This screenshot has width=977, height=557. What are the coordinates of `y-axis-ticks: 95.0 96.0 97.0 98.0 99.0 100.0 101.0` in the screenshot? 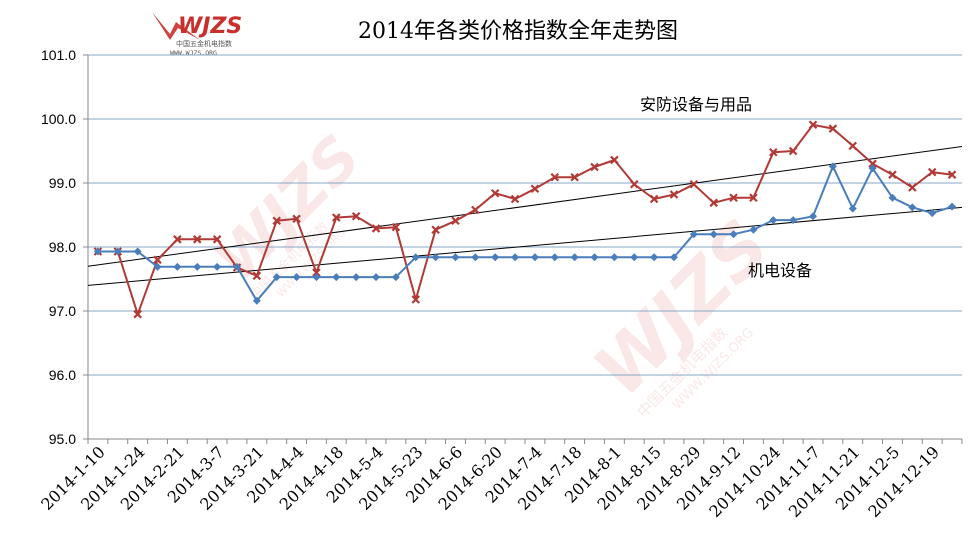 It's located at (64, 247).